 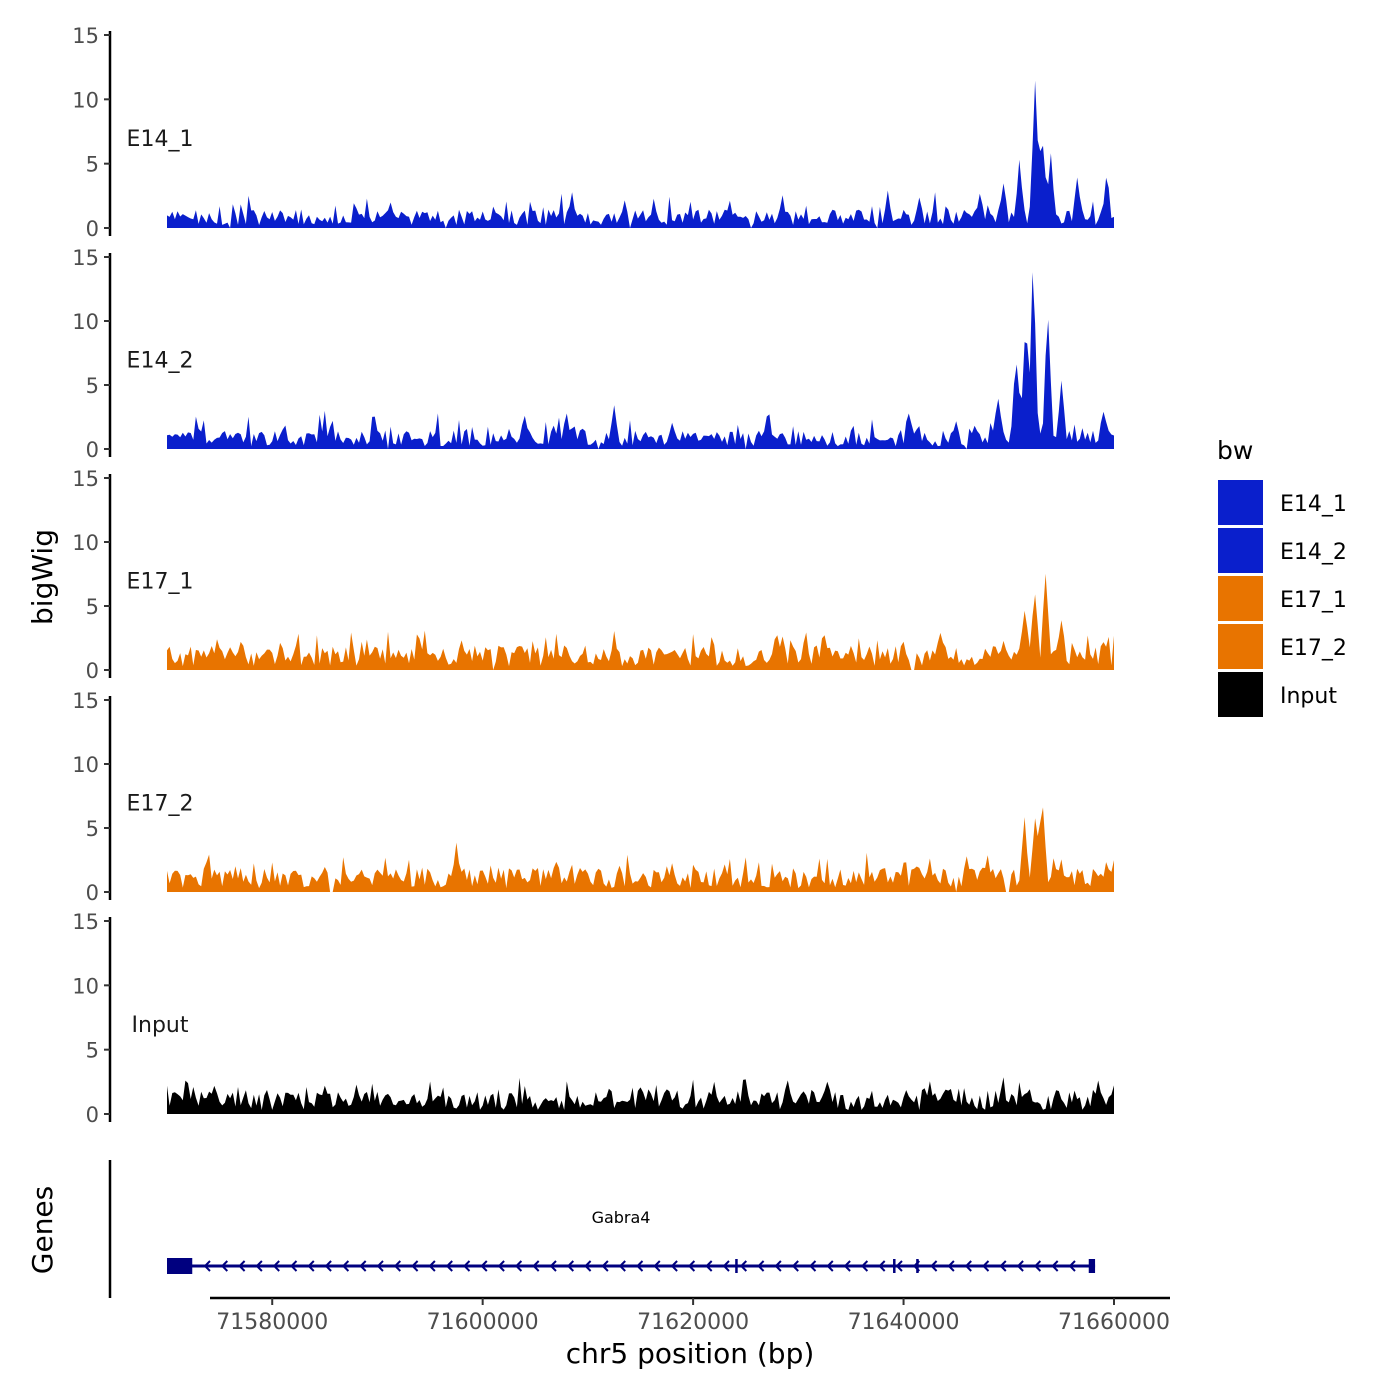 What do you see at coordinates (1313, 648) in the screenshot?
I see `legend-label: E17_2` at bounding box center [1313, 648].